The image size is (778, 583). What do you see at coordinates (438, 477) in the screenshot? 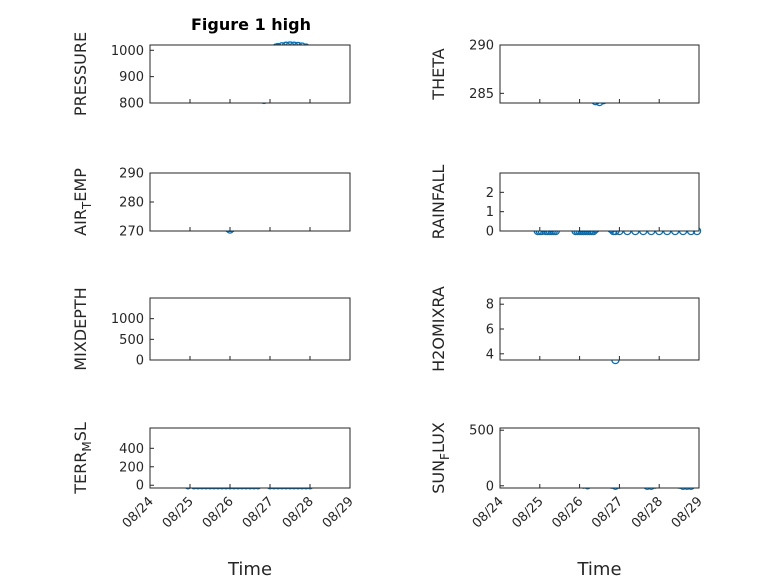
I see `y-axis-label-main: SUN` at bounding box center [438, 477].